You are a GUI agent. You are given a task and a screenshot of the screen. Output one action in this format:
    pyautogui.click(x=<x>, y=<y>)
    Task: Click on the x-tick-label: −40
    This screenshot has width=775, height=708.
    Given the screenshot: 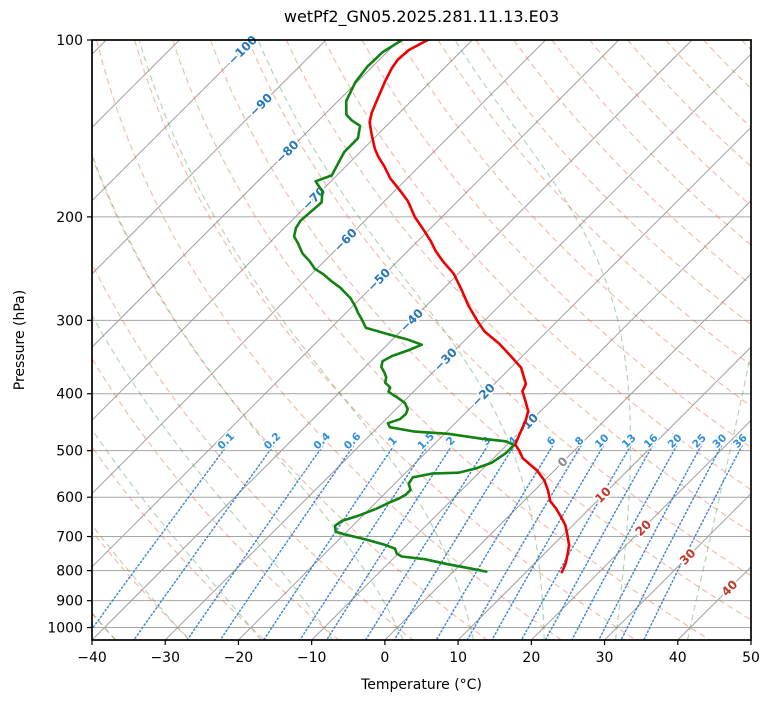 What is the action you would take?
    pyautogui.click(x=92, y=658)
    